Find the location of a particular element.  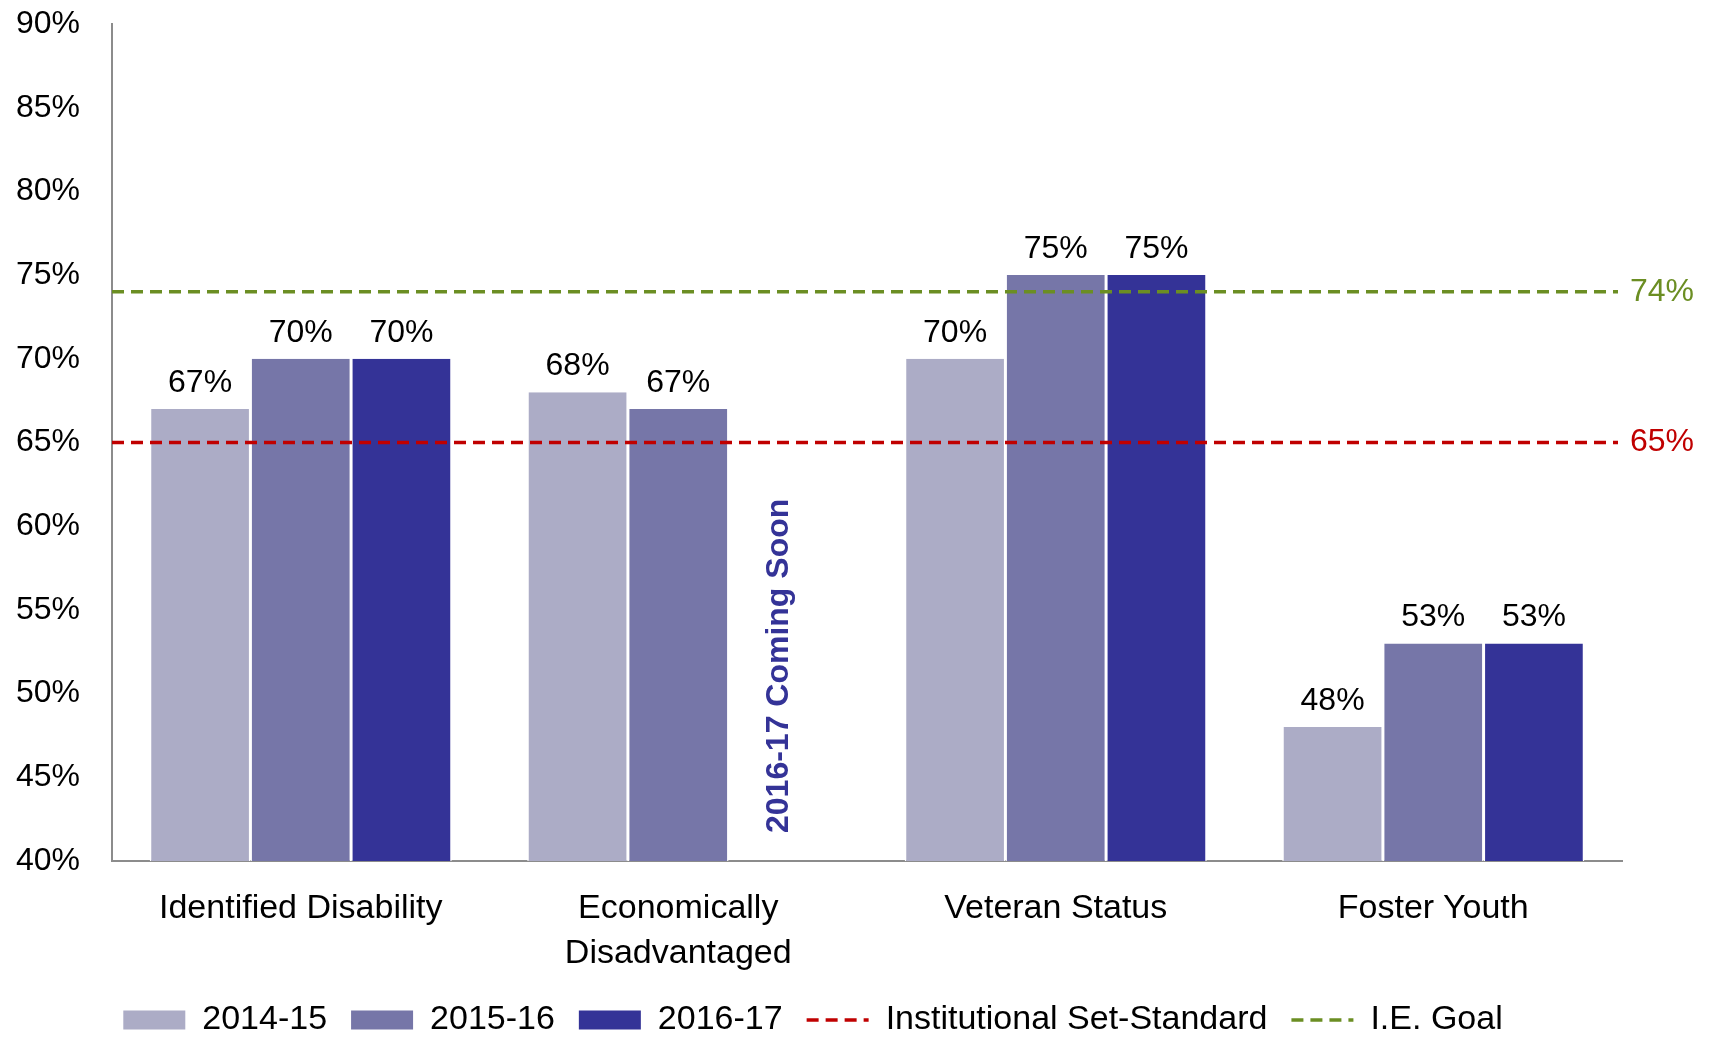

text: 65% is located at coordinates (1662, 440).